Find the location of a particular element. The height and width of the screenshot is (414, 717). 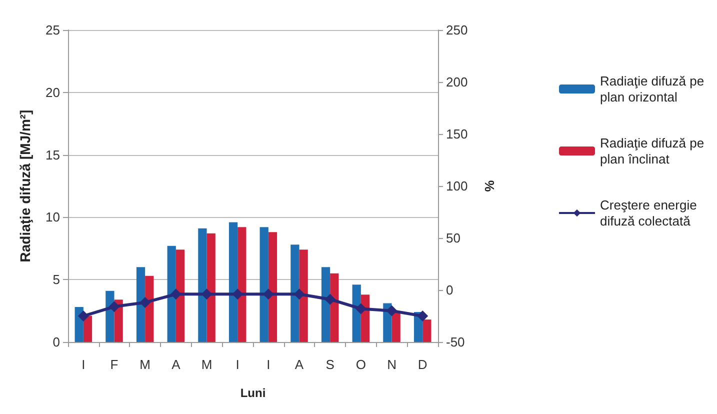

y2-axis-title: % is located at coordinates (489, 186).